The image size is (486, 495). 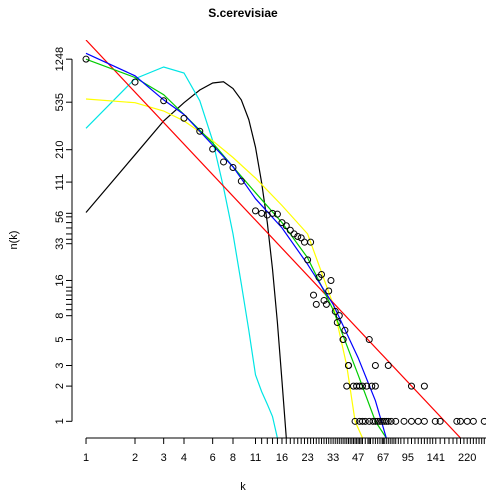 I want to click on x-tick-label: 4, so click(x=184, y=458).